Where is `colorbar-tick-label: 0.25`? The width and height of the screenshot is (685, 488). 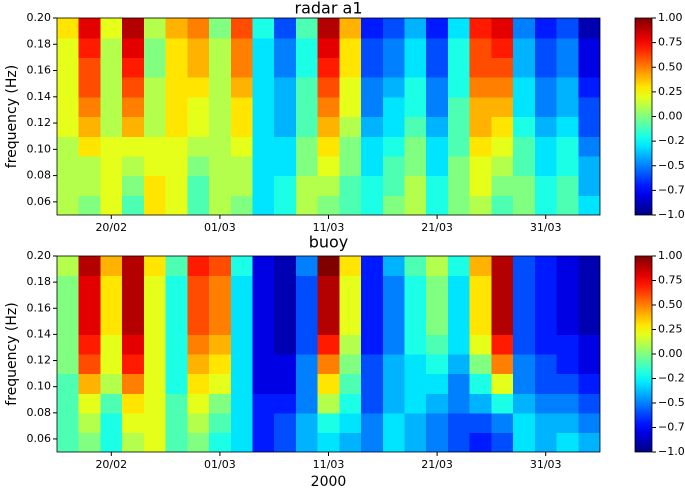 colorbar-tick-label: 0.25 is located at coordinates (670, 91).